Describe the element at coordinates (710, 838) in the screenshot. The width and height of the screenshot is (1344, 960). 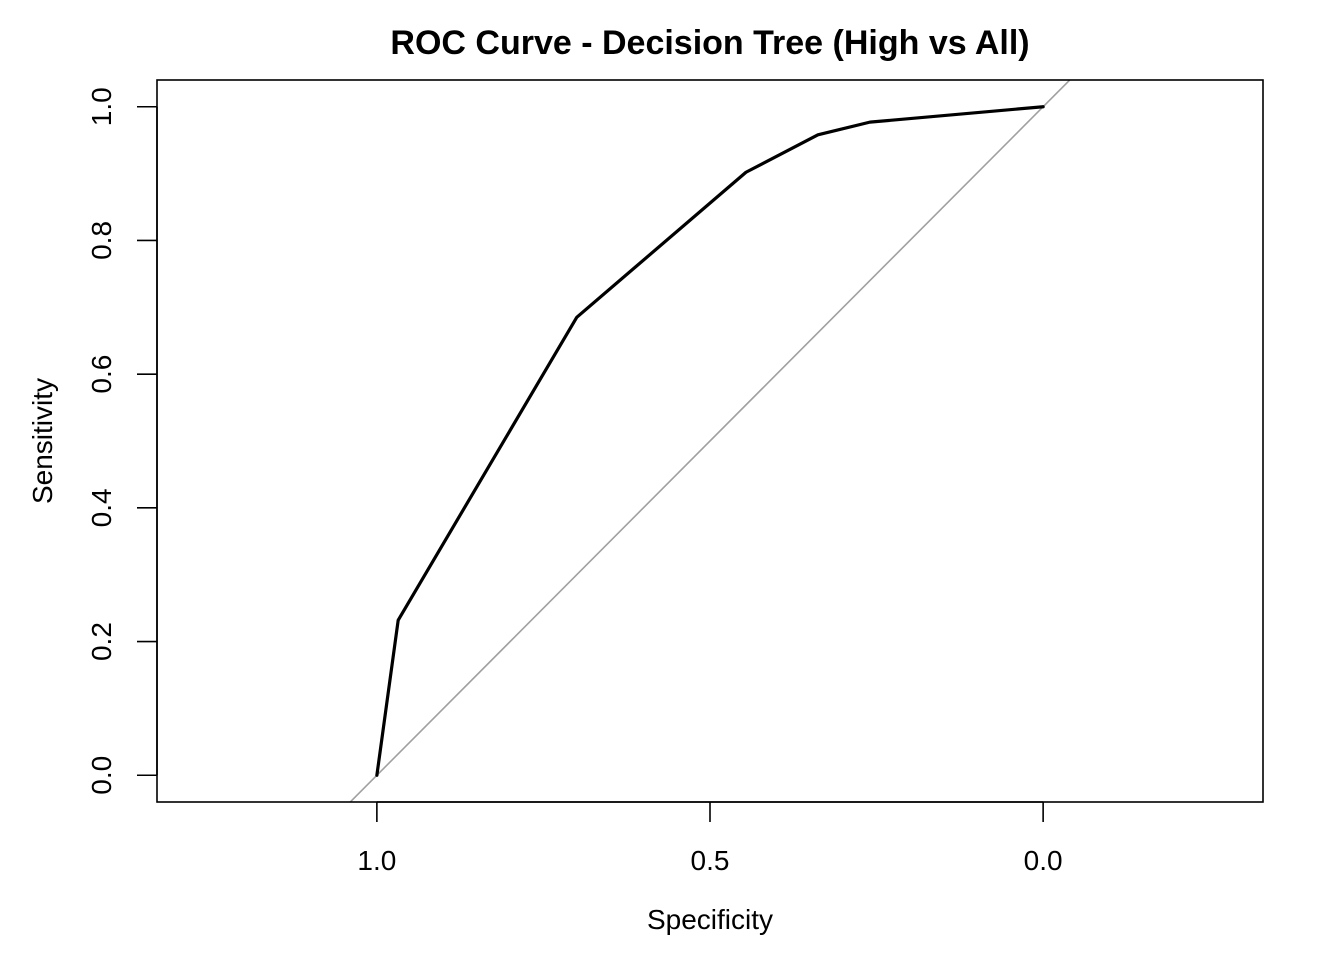
I see `x-axis: 1.0 0.5 0.0` at that location.